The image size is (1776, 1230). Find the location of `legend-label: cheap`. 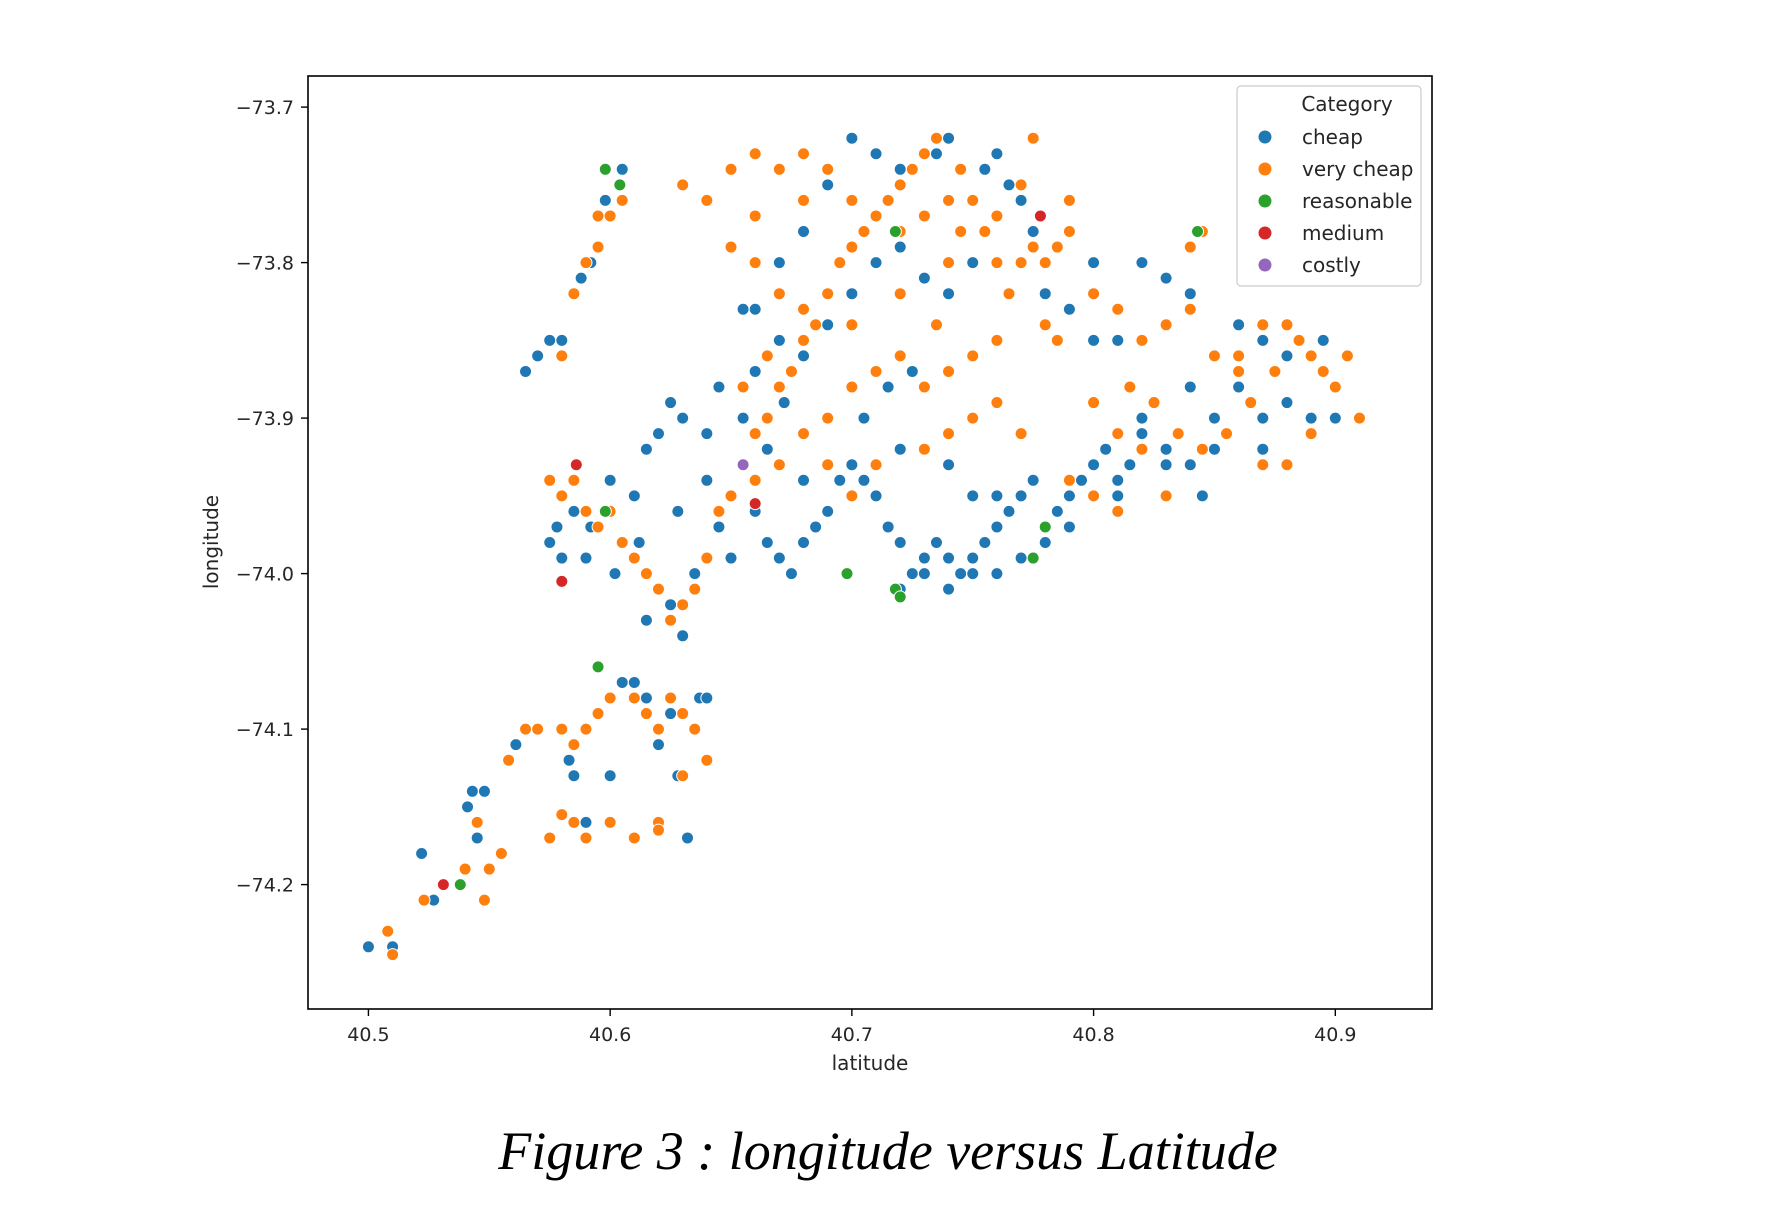

legend-label: cheap is located at coordinates (1332, 137).